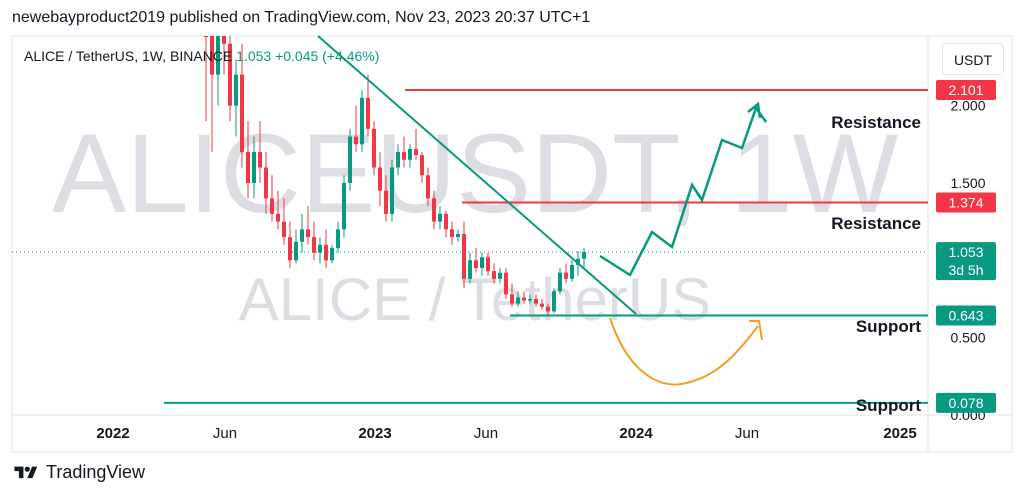 The image size is (1024, 496). What do you see at coordinates (965, 270) in the screenshot?
I see `countdown-text: 3d 5h` at bounding box center [965, 270].